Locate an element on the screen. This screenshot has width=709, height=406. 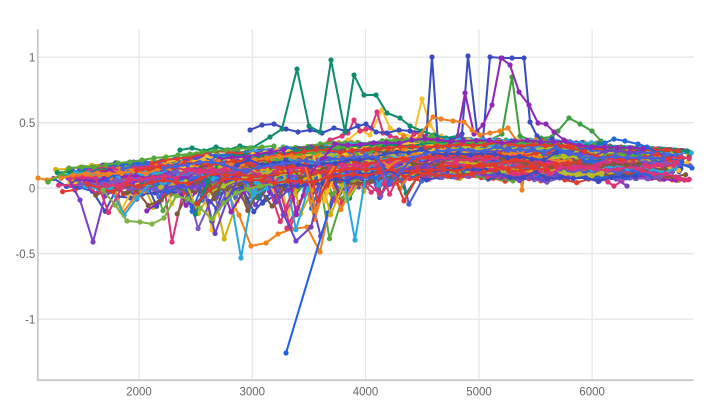
svg-text: 3000 is located at coordinates (253, 392).